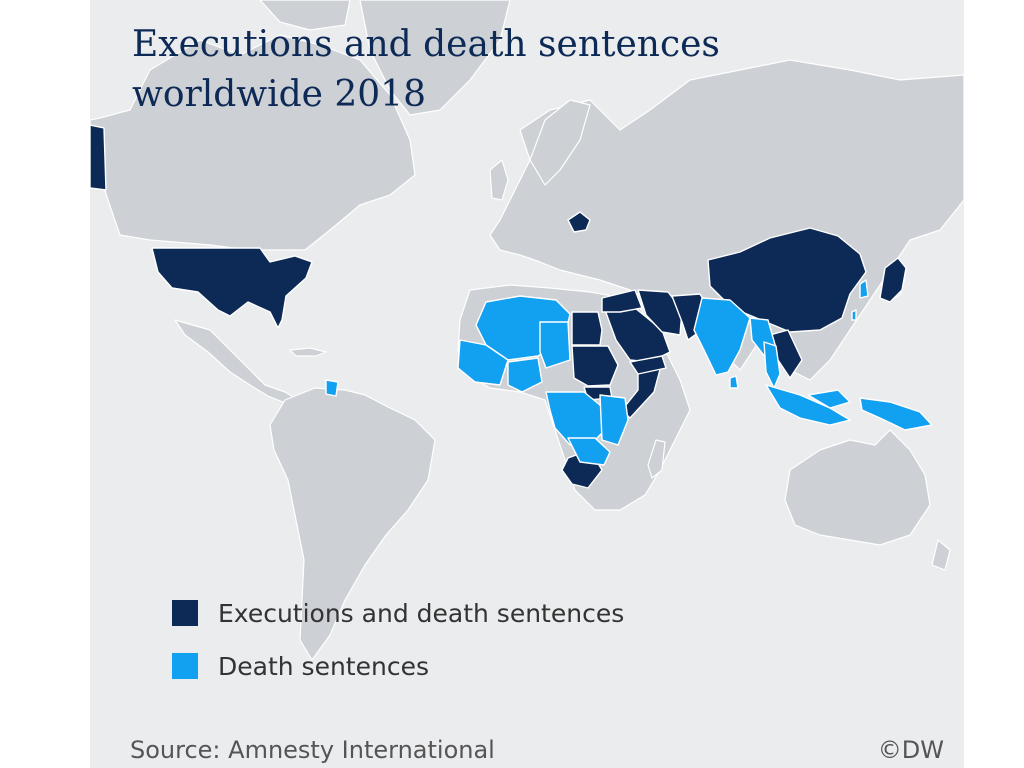 This screenshot has width=1024, height=768. Describe the element at coordinates (279, 94) in the screenshot. I see `map-title-line2: worldwide 2018` at that location.